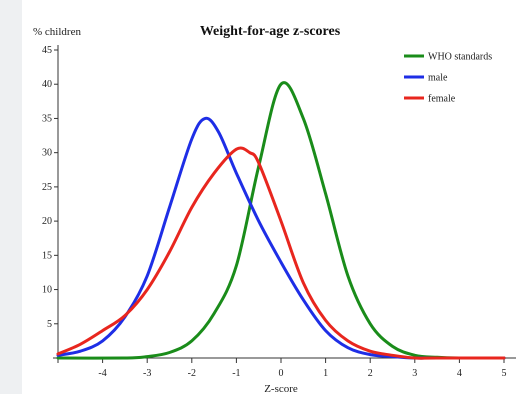  Describe the element at coordinates (370, 373) in the screenshot. I see `x-tick-label: 2` at that location.